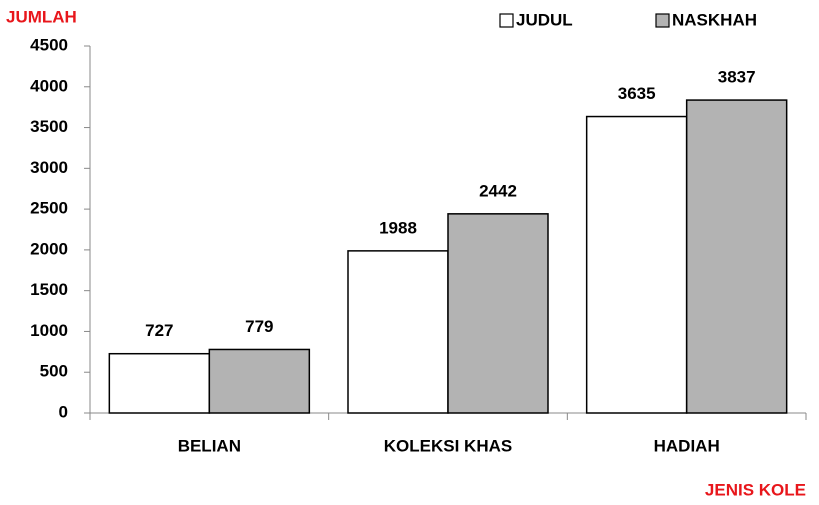 The image size is (819, 505). I want to click on y-tick-label: 4500, so click(49, 44).